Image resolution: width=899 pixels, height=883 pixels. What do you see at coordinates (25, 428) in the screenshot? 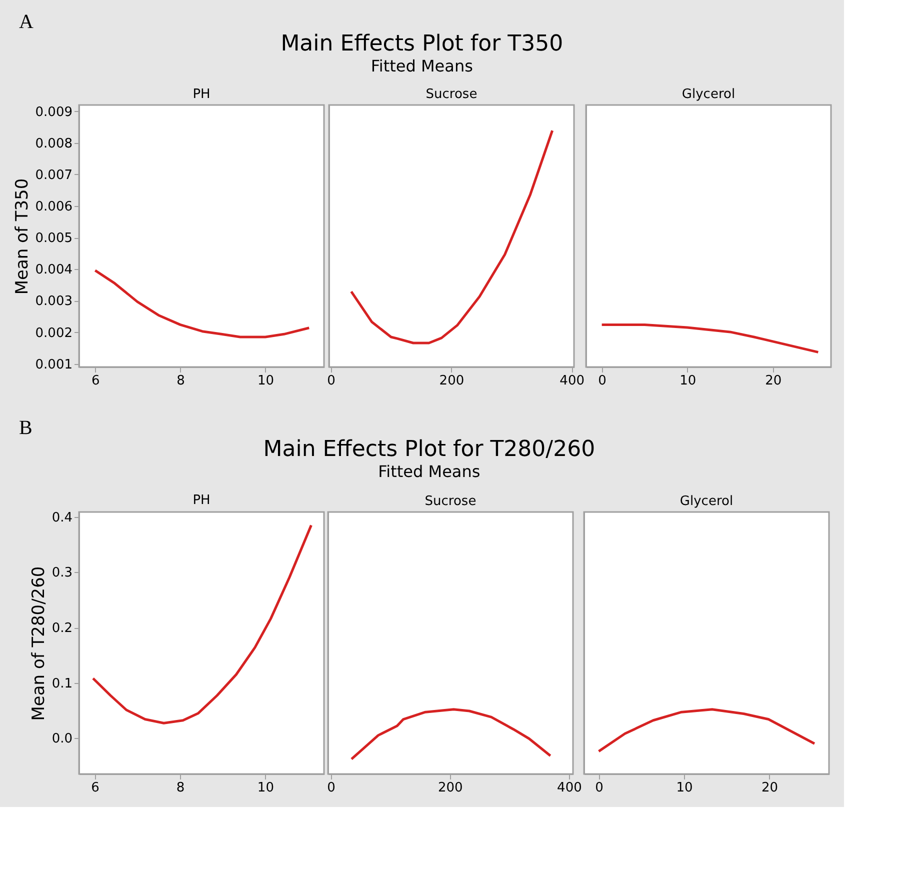
I see `text: B` at bounding box center [25, 428].